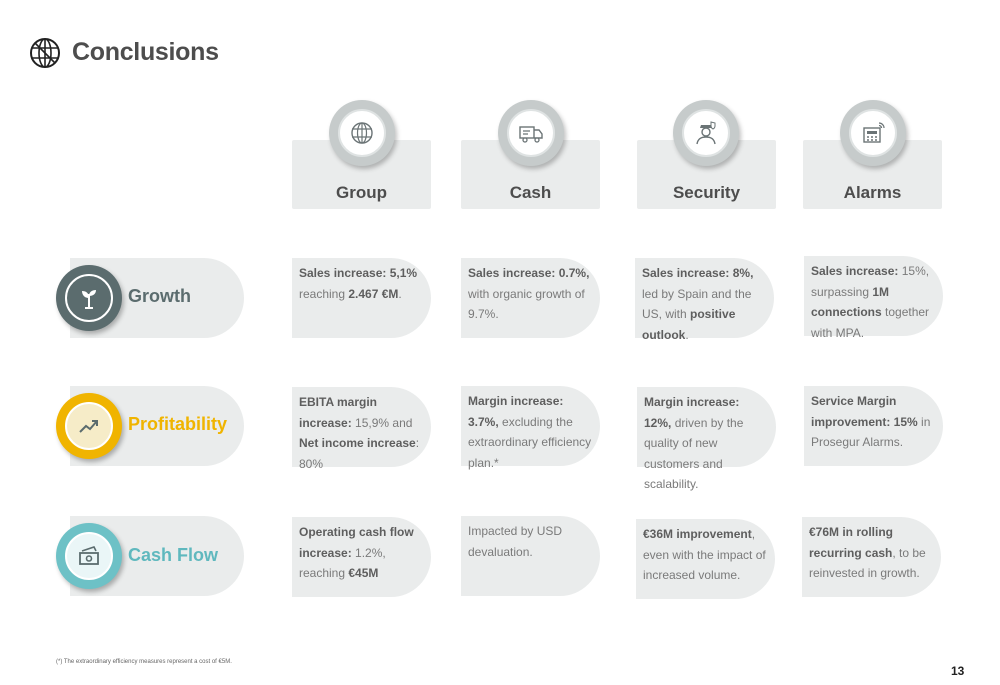 Image resolution: width=1000 pixels, height=685 pixels. Describe the element at coordinates (342, 563) in the screenshot. I see `cell-text-segment: 1.2%, reaching` at that location.